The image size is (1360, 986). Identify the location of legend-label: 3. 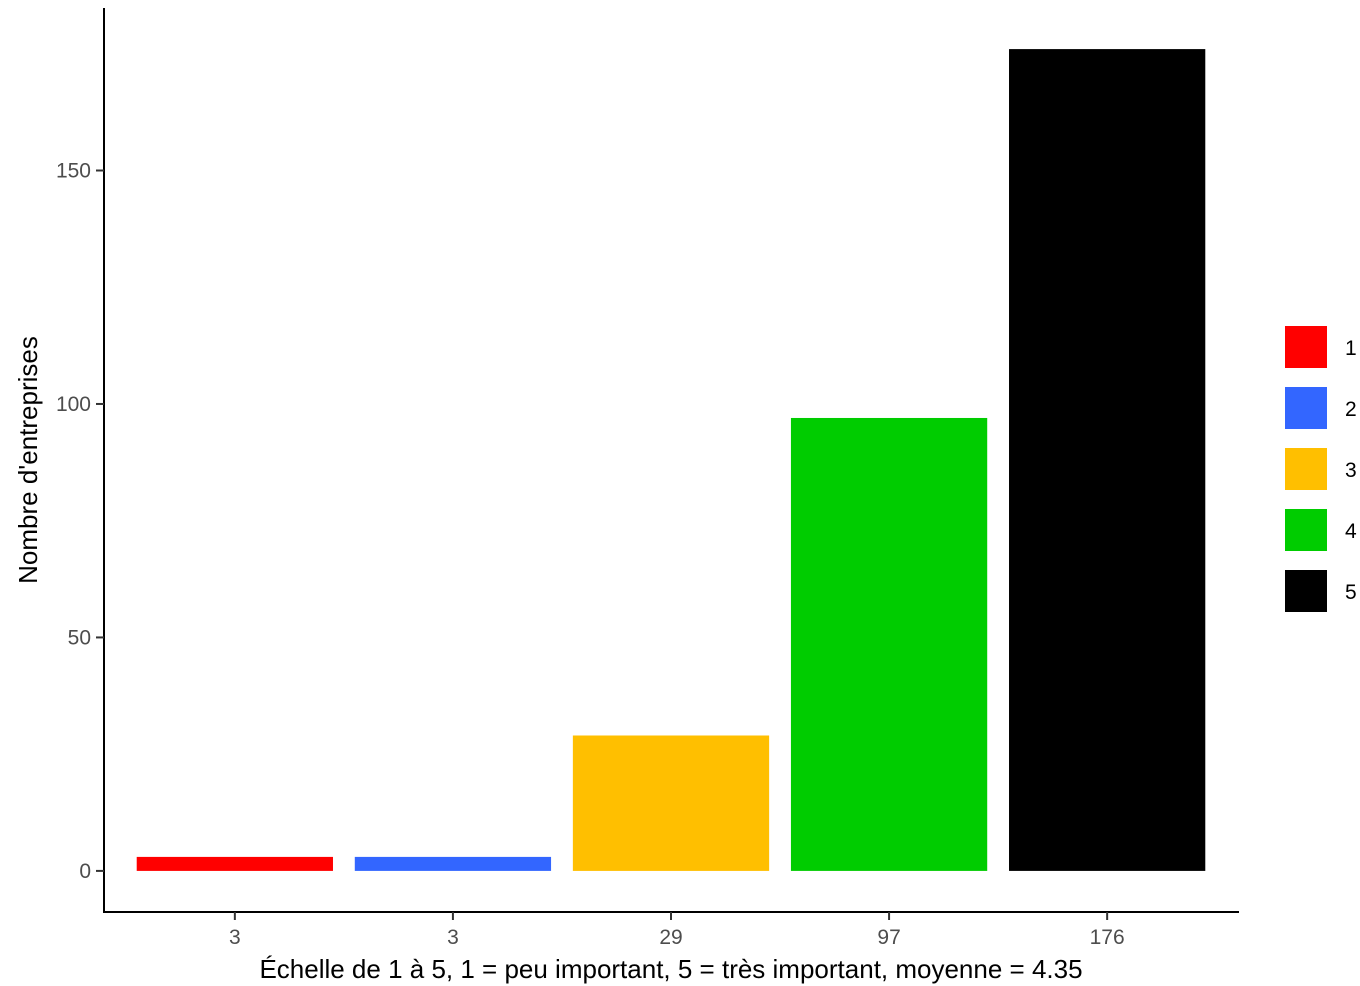
(1351, 470).